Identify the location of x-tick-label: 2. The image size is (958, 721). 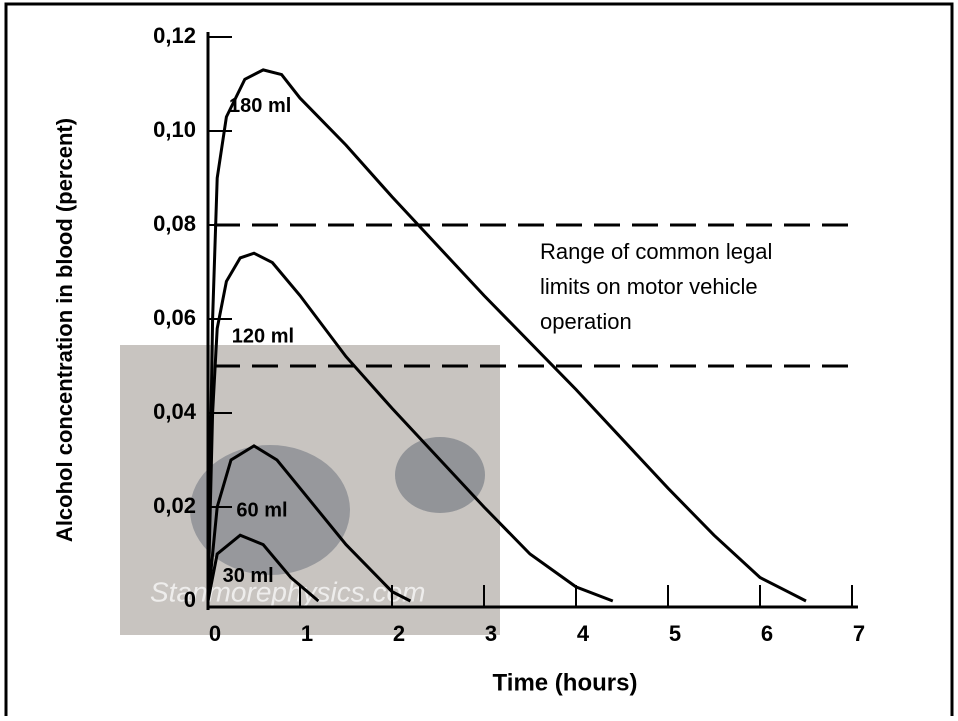
(399, 633).